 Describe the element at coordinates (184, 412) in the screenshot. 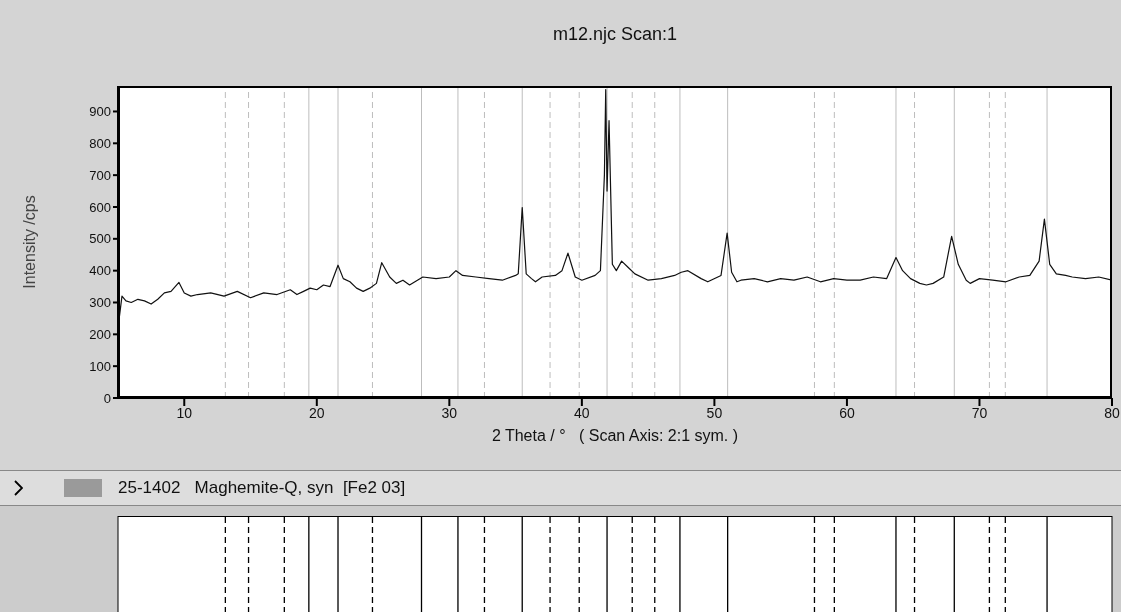

I see `x-tick-label: 10` at that location.